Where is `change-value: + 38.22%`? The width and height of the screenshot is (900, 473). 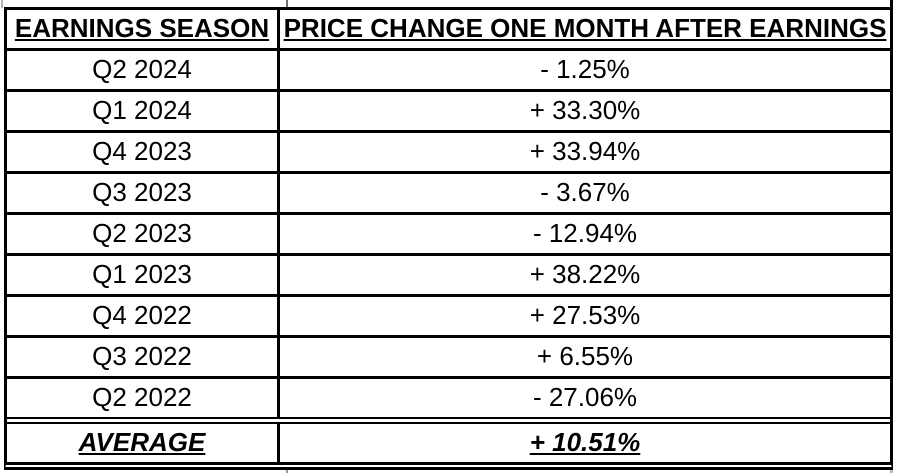 change-value: + 38.22% is located at coordinates (585, 274).